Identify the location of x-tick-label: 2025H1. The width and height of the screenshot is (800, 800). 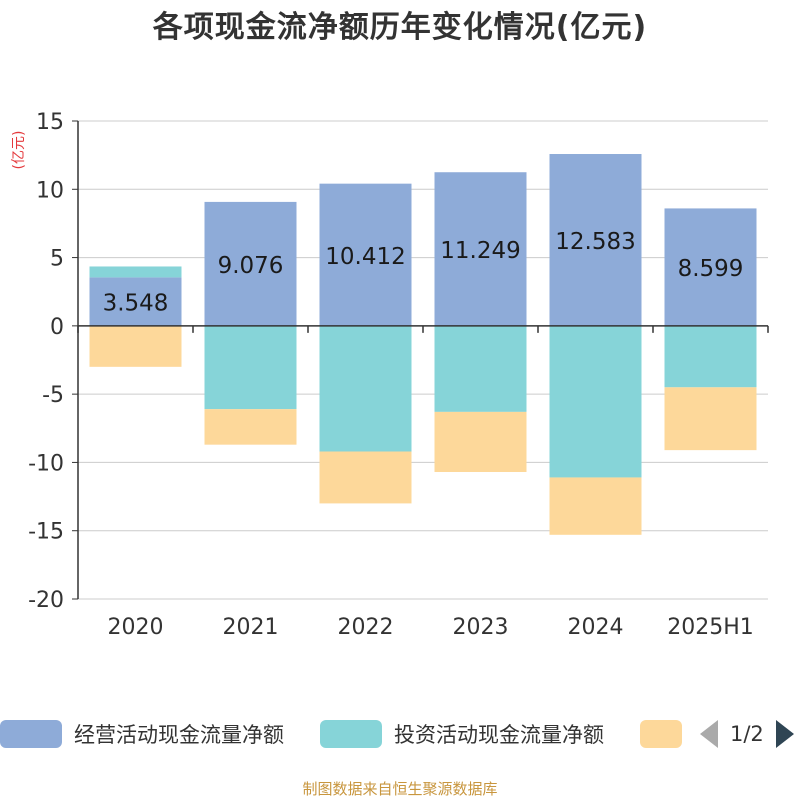
(710, 627).